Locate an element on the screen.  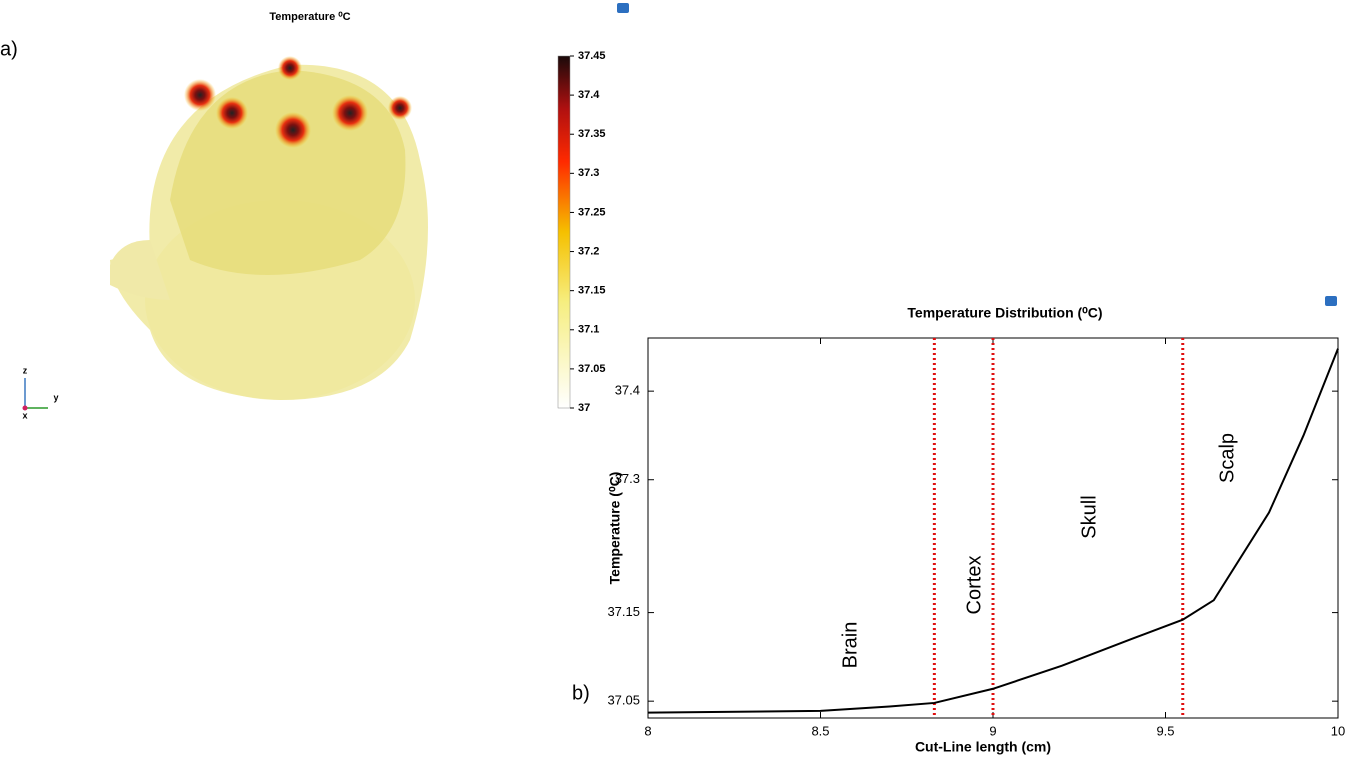
panel-label: b) is located at coordinates (581, 693).